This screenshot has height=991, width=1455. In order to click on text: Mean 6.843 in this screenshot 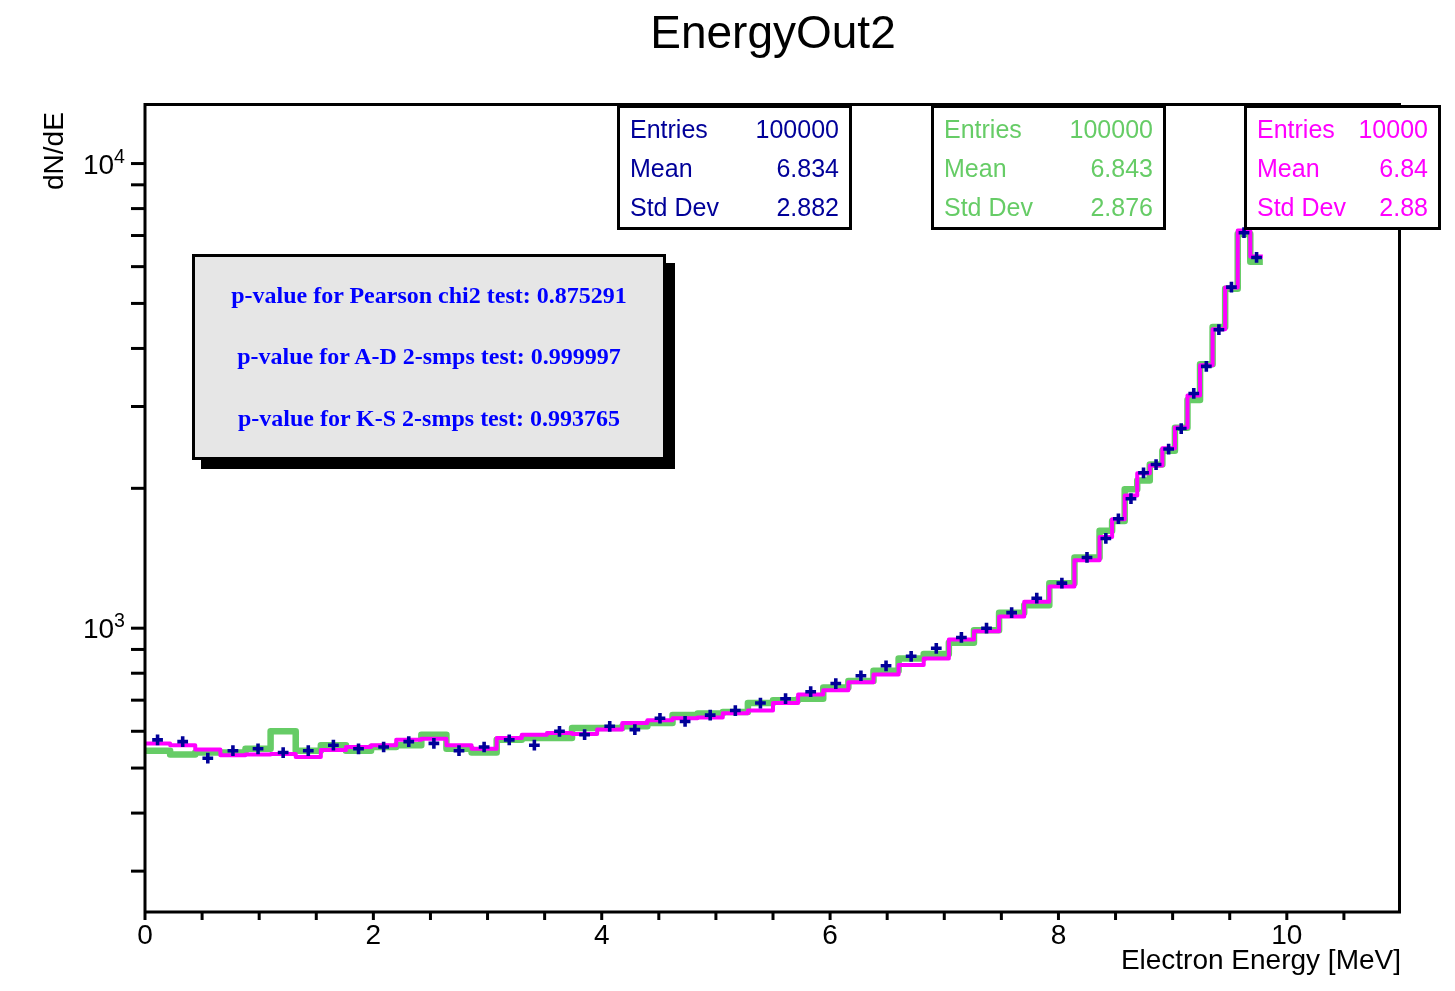, I will do `click(1048, 168)`.